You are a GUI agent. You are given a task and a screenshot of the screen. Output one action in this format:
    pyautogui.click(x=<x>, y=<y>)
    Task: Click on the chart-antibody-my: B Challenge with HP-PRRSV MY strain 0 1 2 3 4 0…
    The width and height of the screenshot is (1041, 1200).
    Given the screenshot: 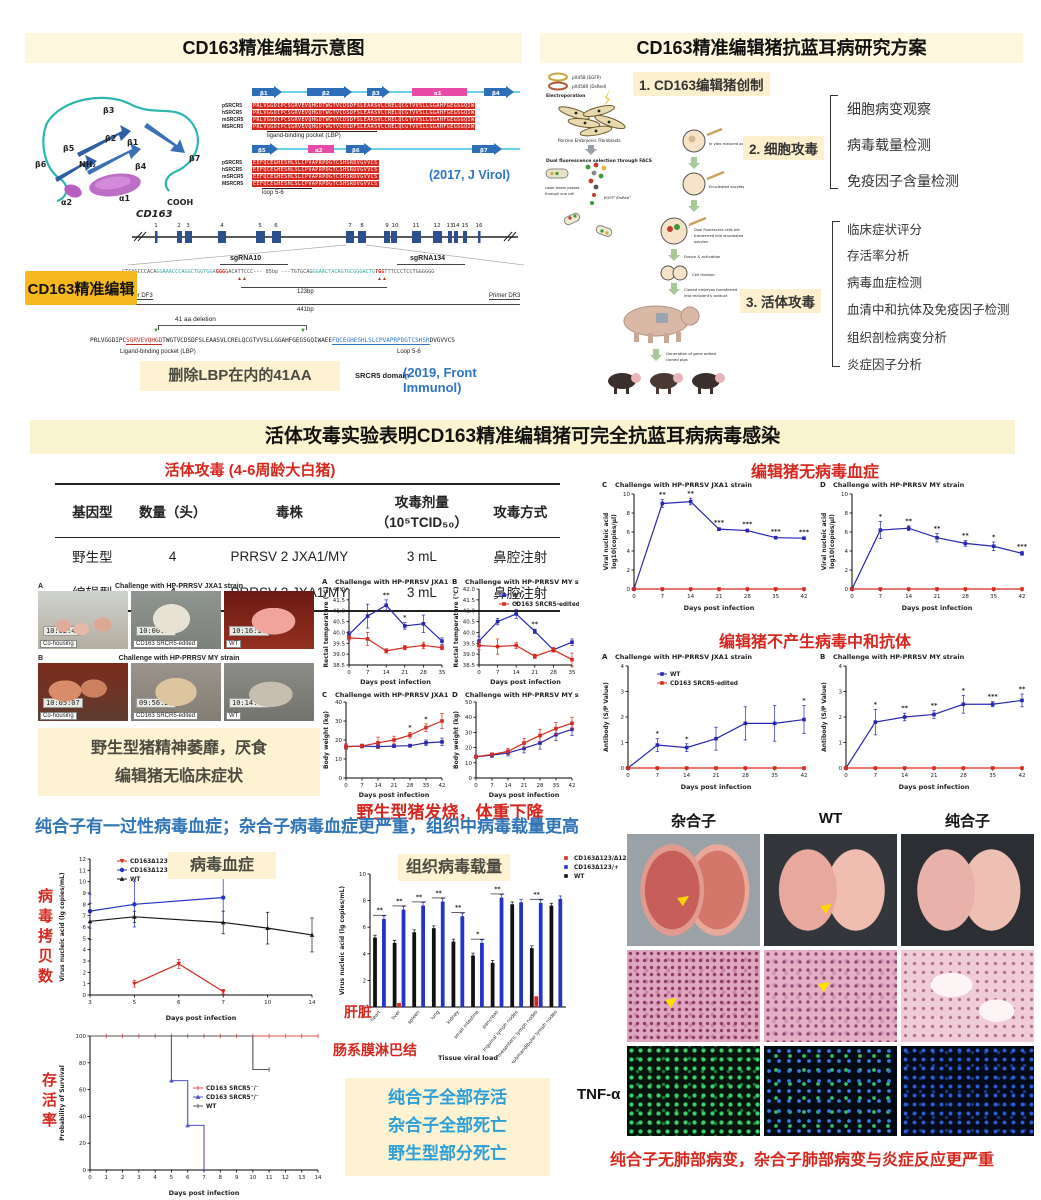 What is the action you would take?
    pyautogui.click(x=923, y=722)
    